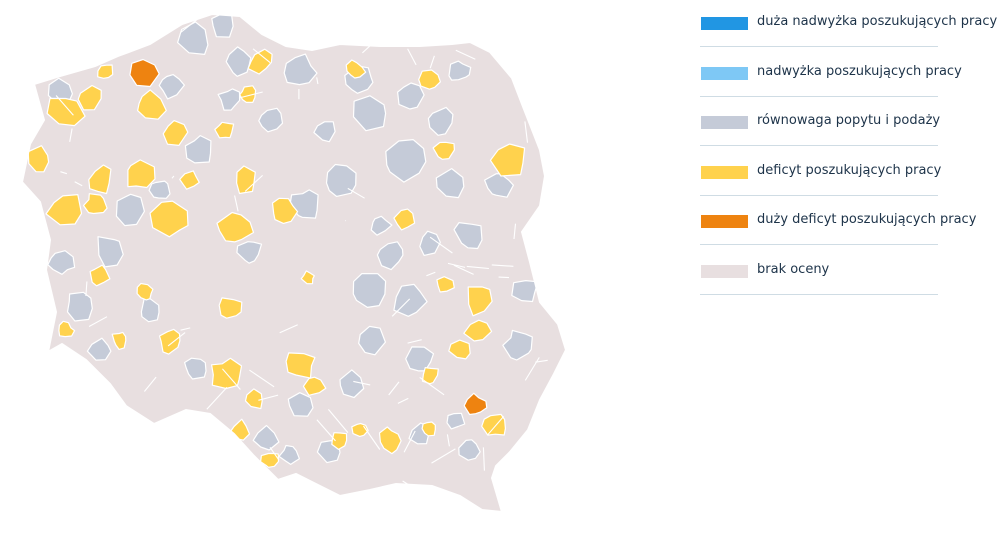 This screenshot has width=1000, height=537. What do you see at coordinates (849, 170) in the screenshot?
I see `legend-label: deficyt poszukujących pracy` at bounding box center [849, 170].